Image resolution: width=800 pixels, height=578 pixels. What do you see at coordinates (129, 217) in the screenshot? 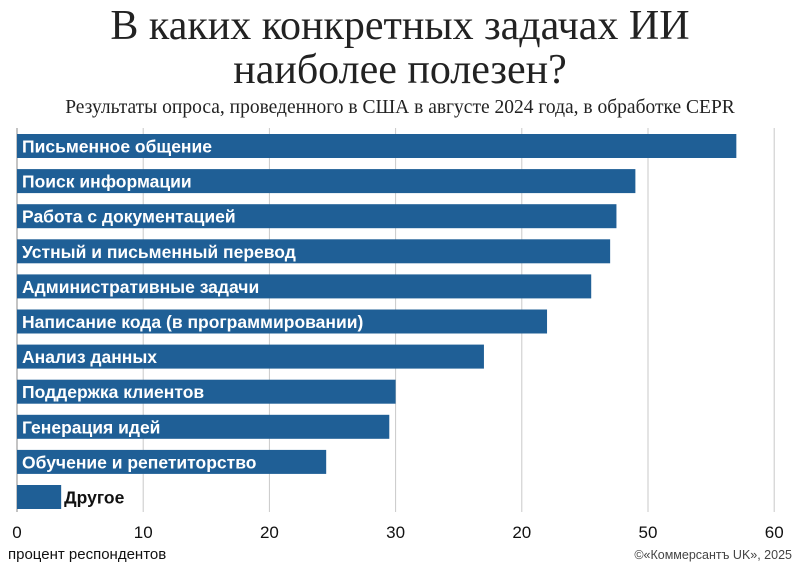
I see `bar-label: Работа с документацией` at bounding box center [129, 217].